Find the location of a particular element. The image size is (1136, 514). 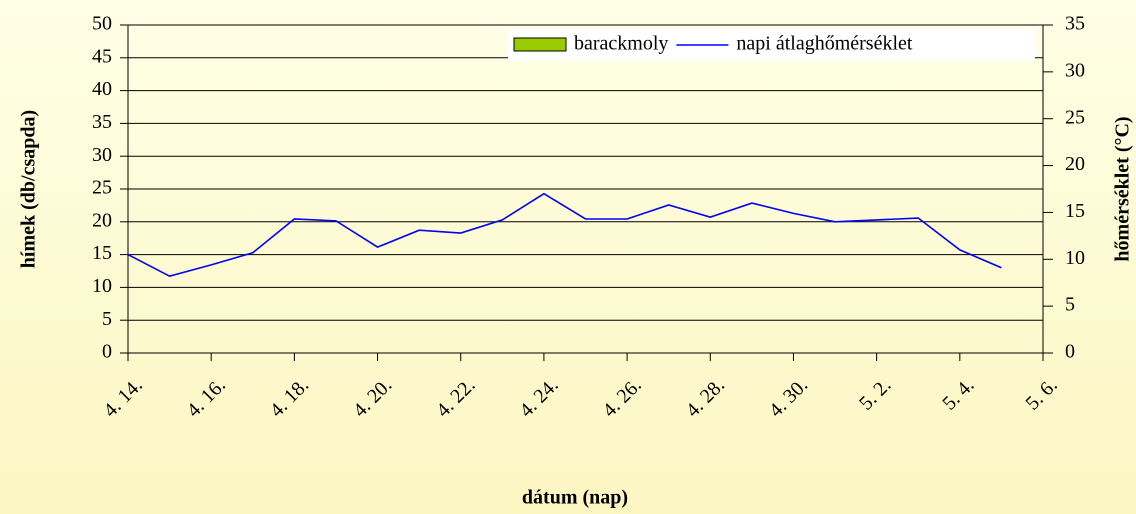

legend-box is located at coordinates (771, 45).